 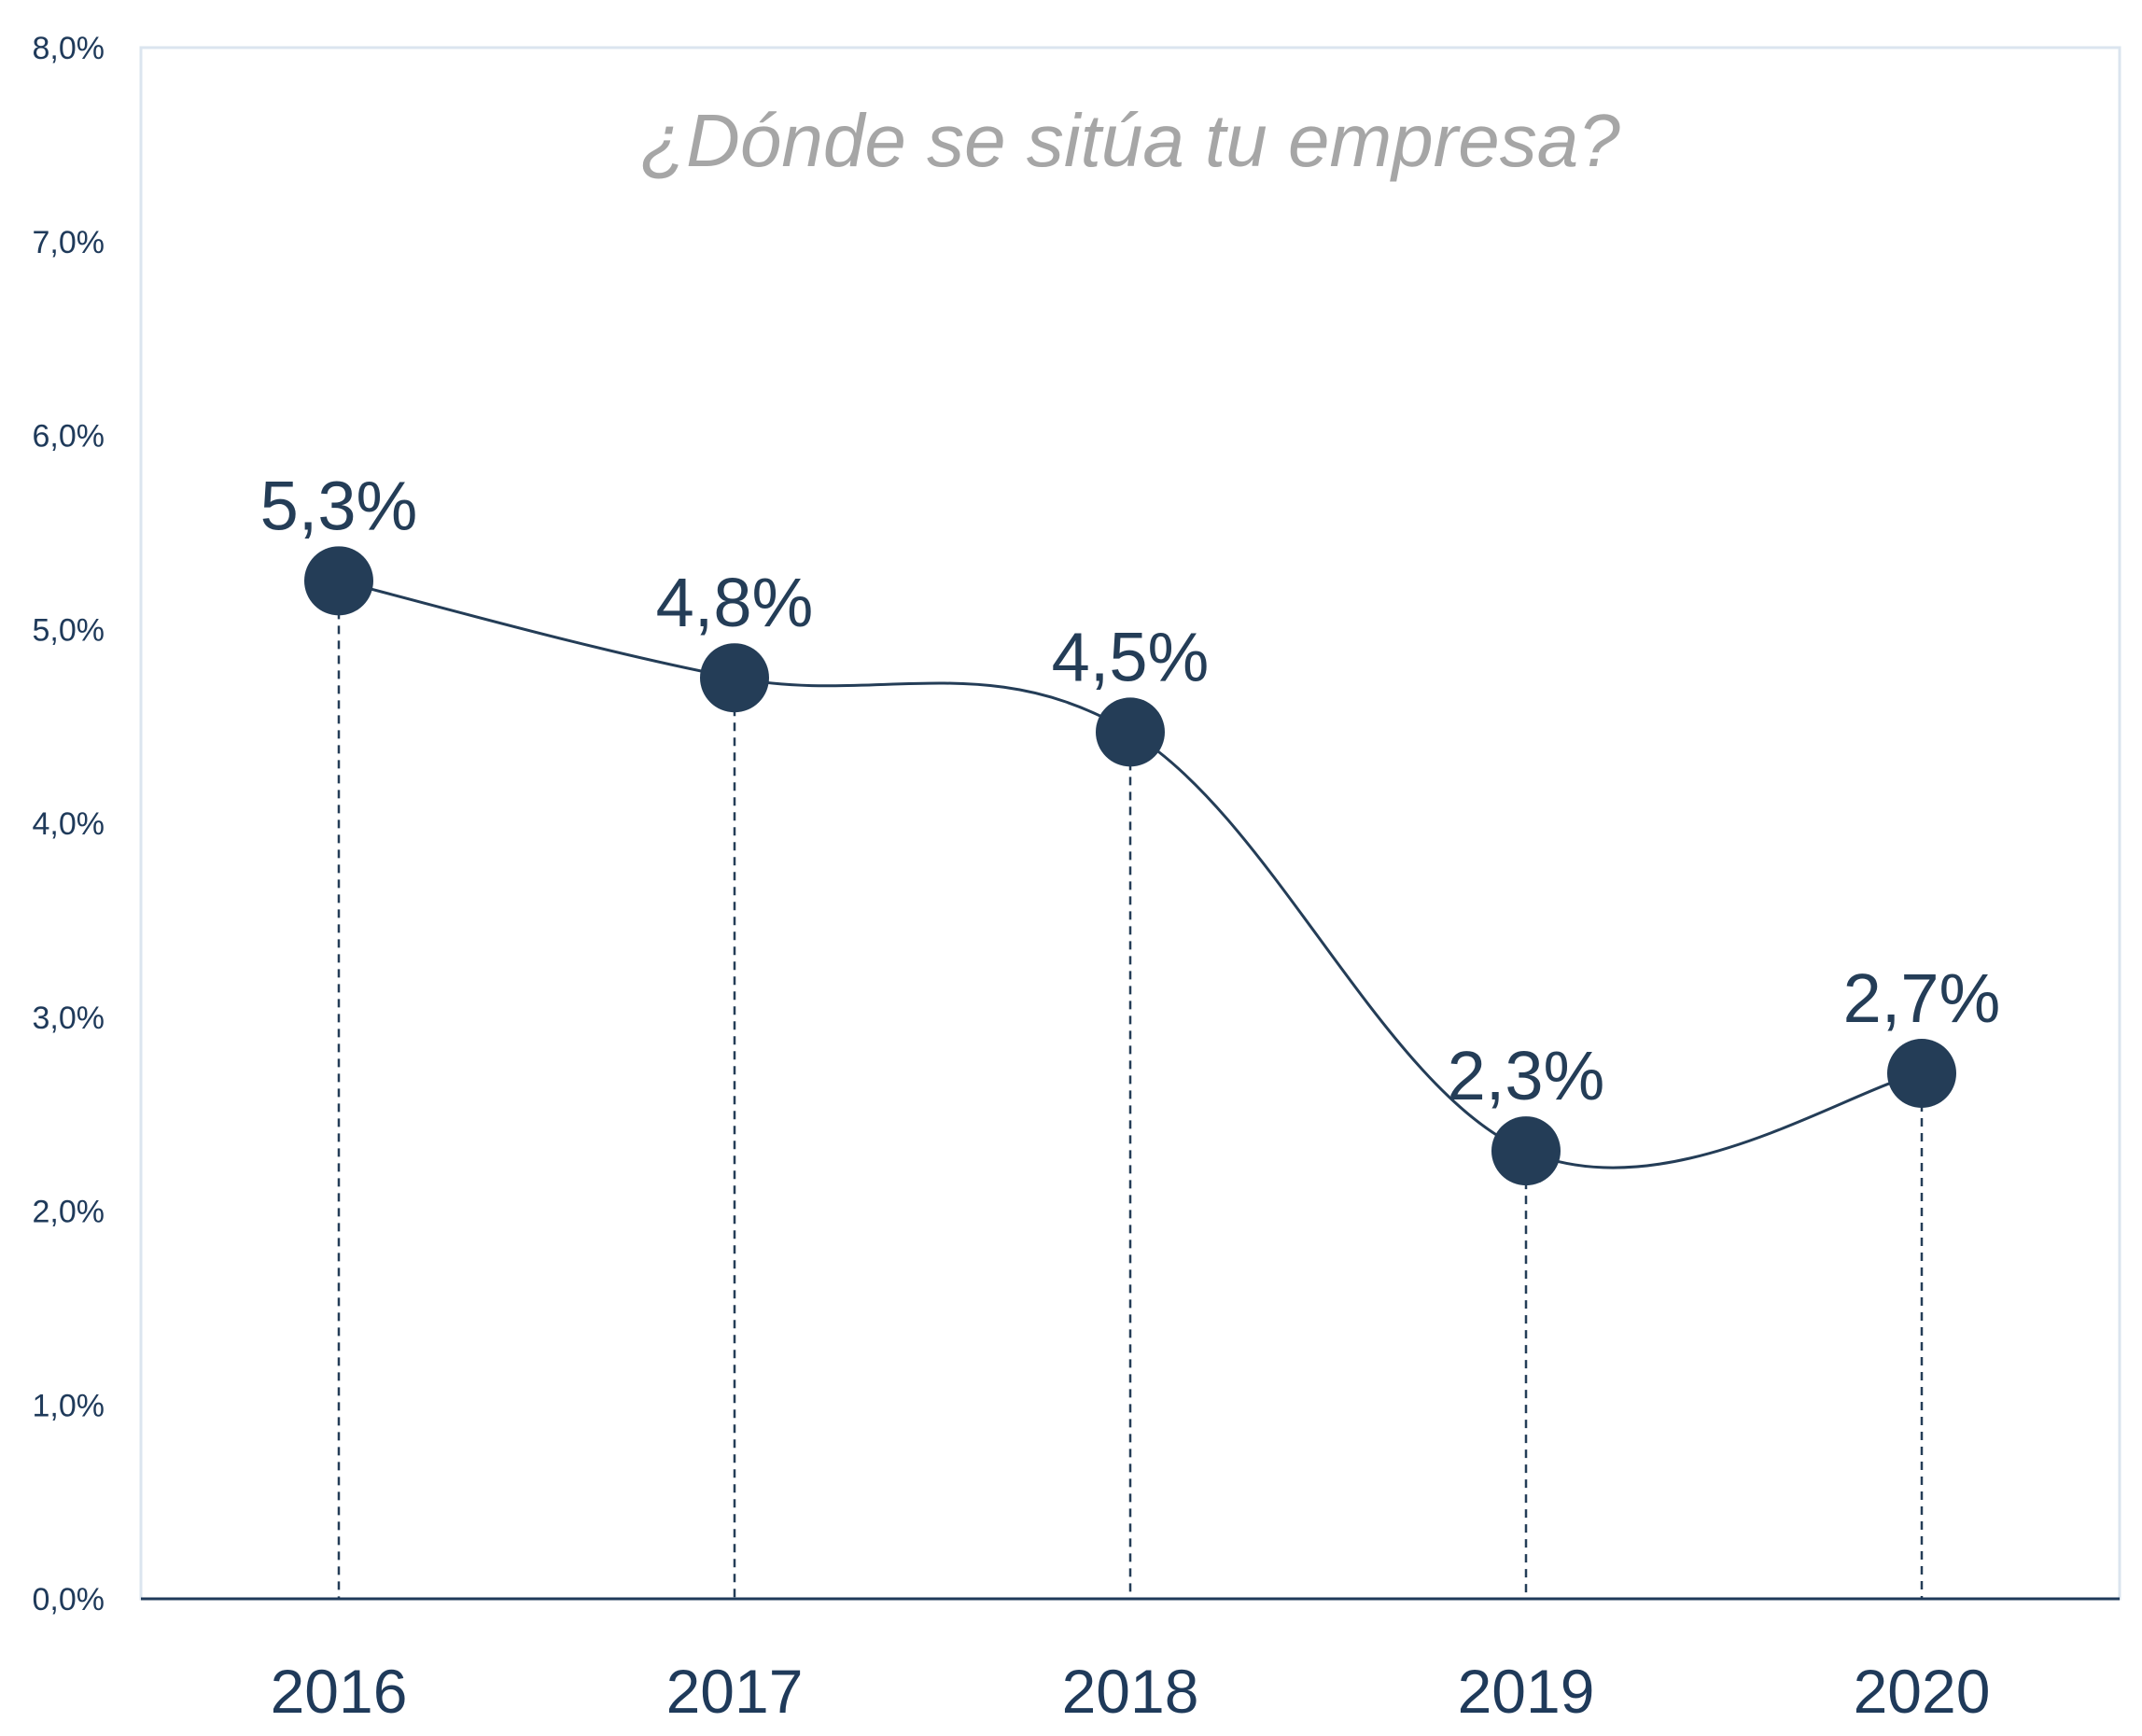 I want to click on y-tick-label: 4,0%, so click(x=69, y=824).